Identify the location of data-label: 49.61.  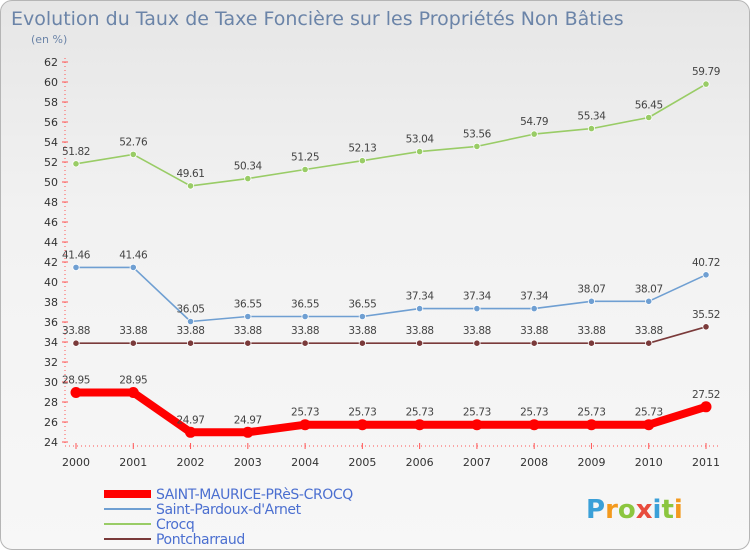
(191, 174).